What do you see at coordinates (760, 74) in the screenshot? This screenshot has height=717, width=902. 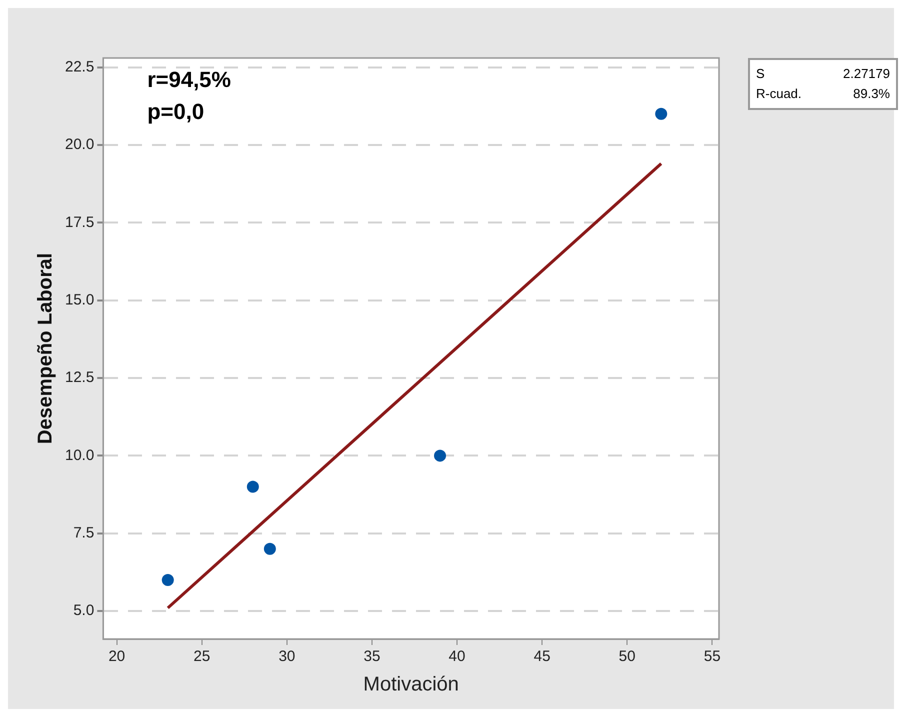 I see `text: S` at bounding box center [760, 74].